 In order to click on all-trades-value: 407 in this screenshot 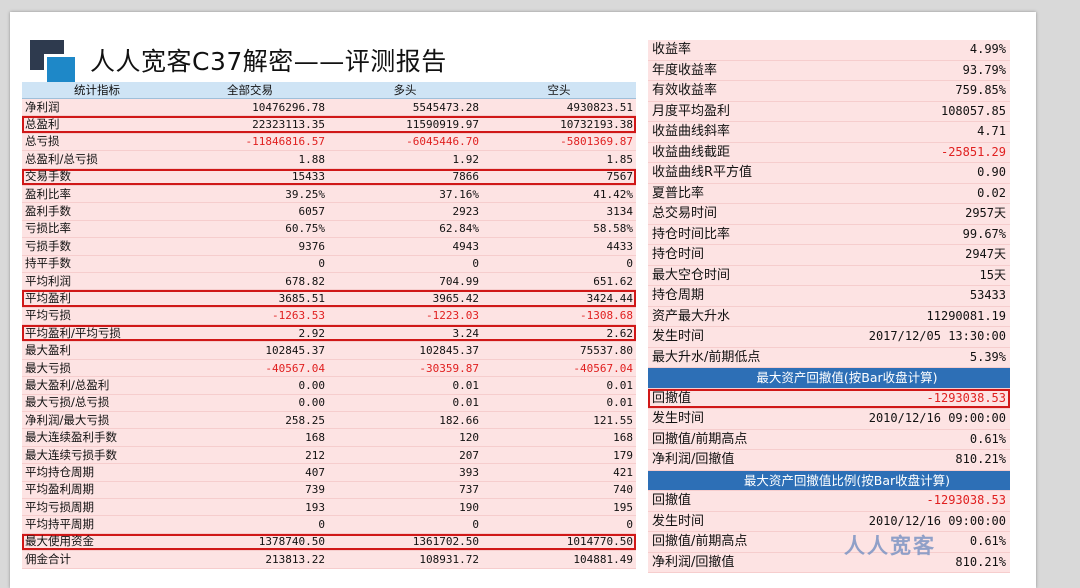, I will do `click(250, 472)`.